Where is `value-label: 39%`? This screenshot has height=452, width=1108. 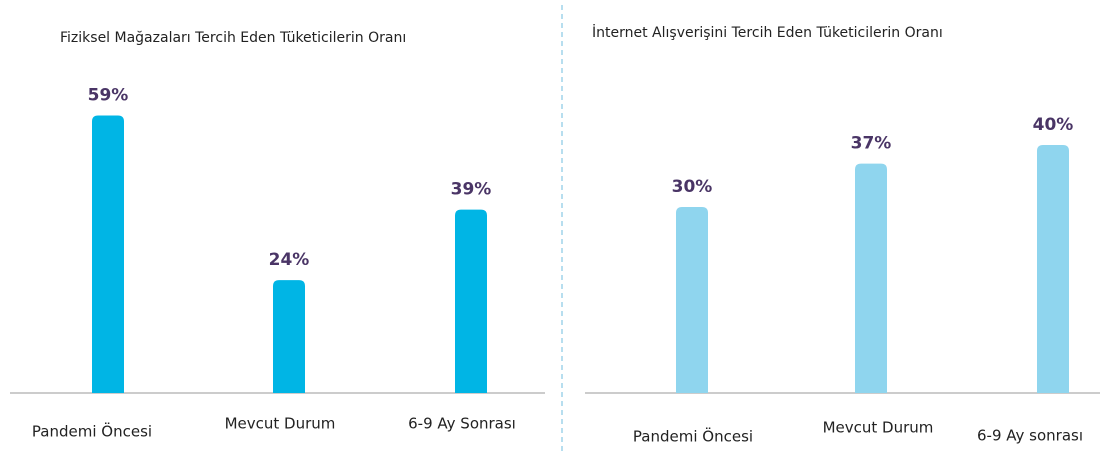
value-label: 39% is located at coordinates (471, 190).